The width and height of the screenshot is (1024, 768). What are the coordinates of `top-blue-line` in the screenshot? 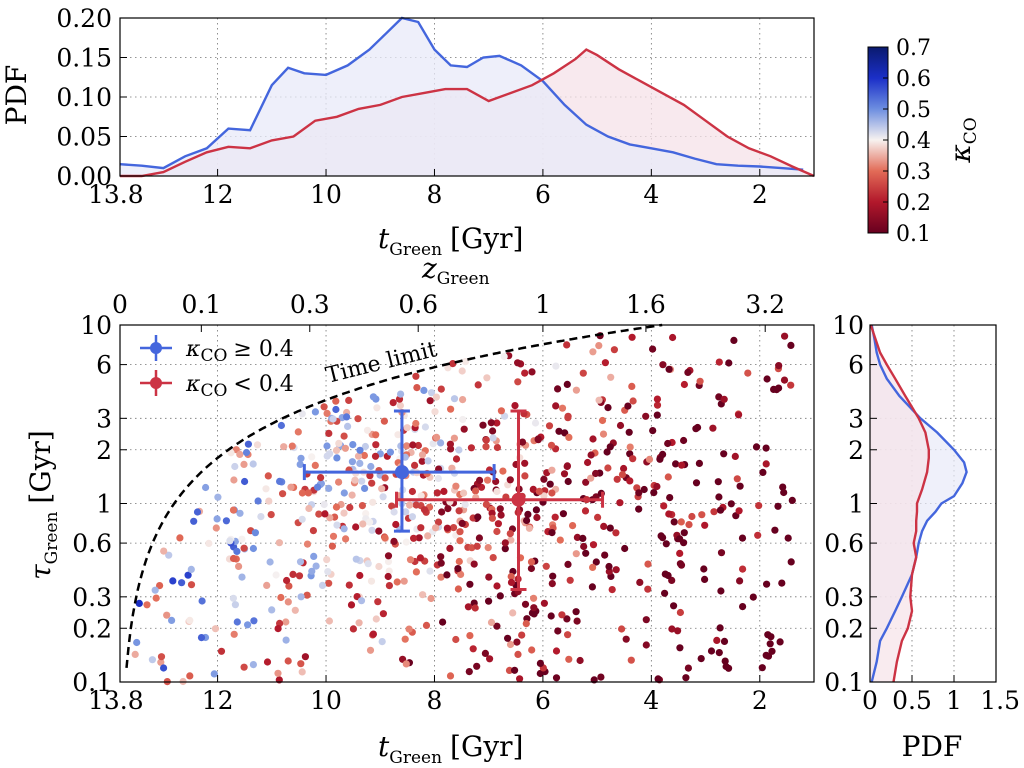 It's located at (461, 93).